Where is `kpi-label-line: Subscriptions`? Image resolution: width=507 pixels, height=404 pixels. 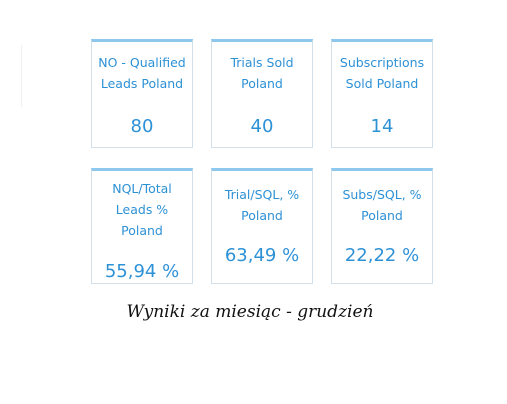 kpi-label-line: Subscriptions is located at coordinates (382, 62).